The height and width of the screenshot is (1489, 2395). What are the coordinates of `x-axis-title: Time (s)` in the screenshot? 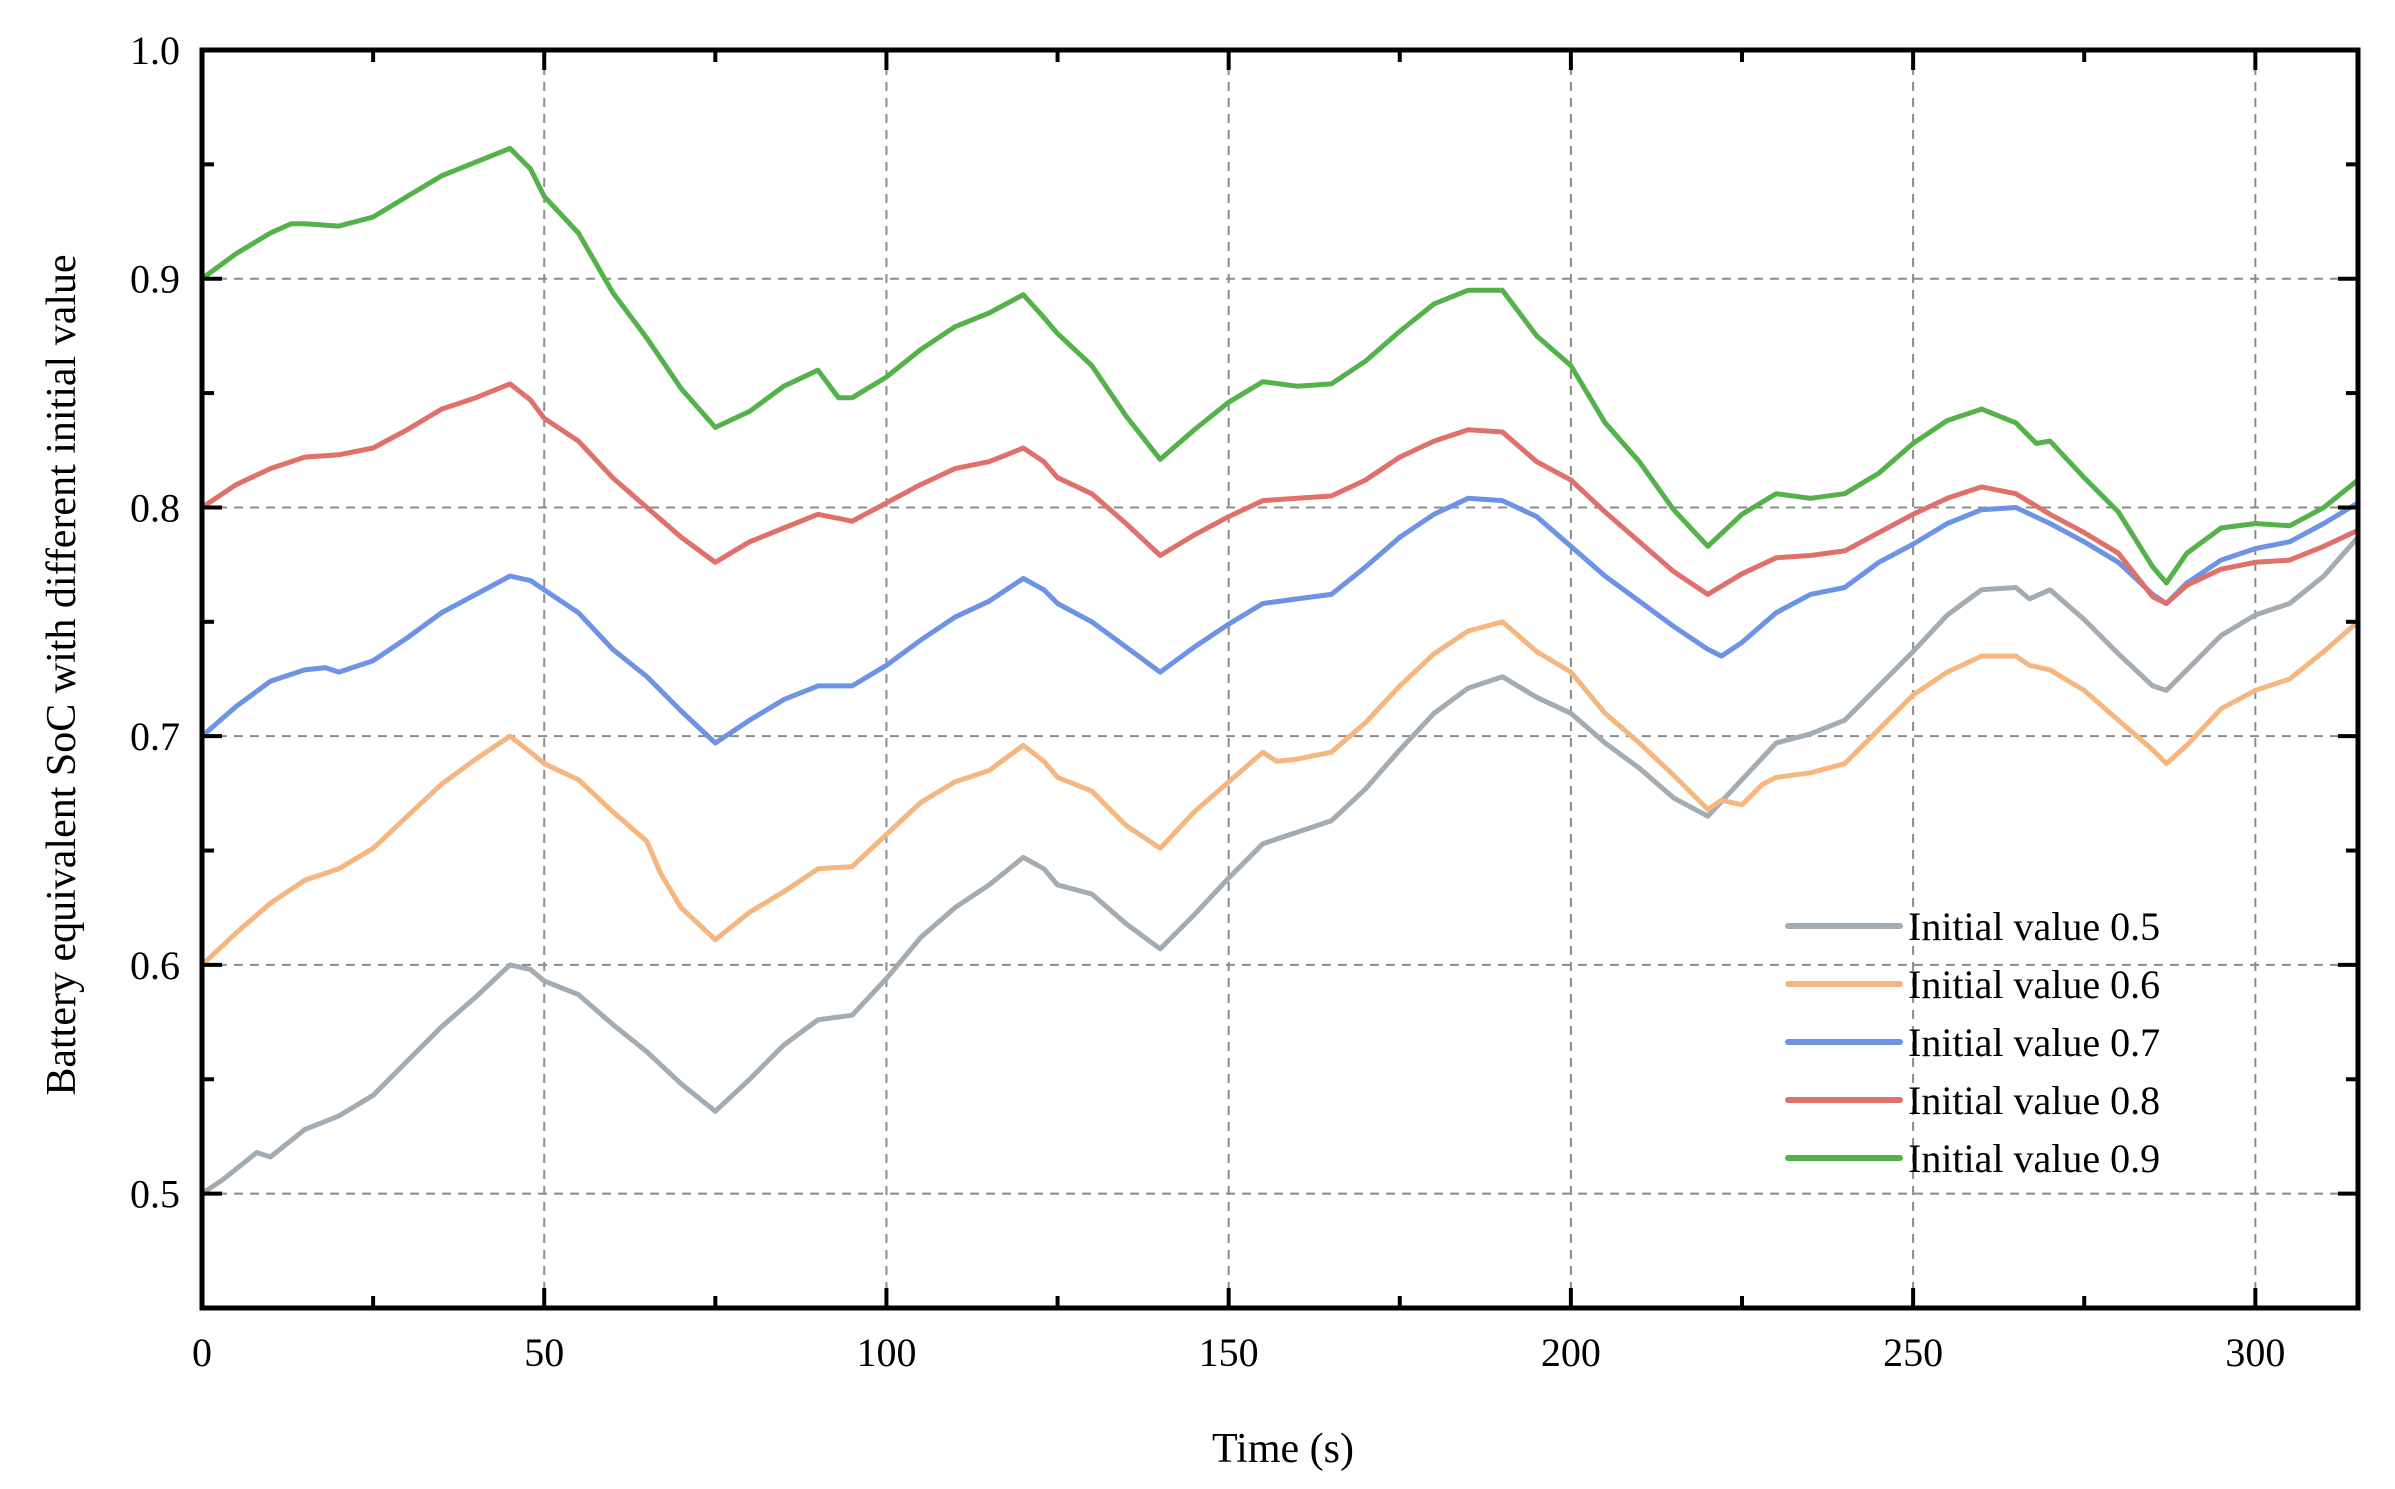 It's located at (1283, 1449).